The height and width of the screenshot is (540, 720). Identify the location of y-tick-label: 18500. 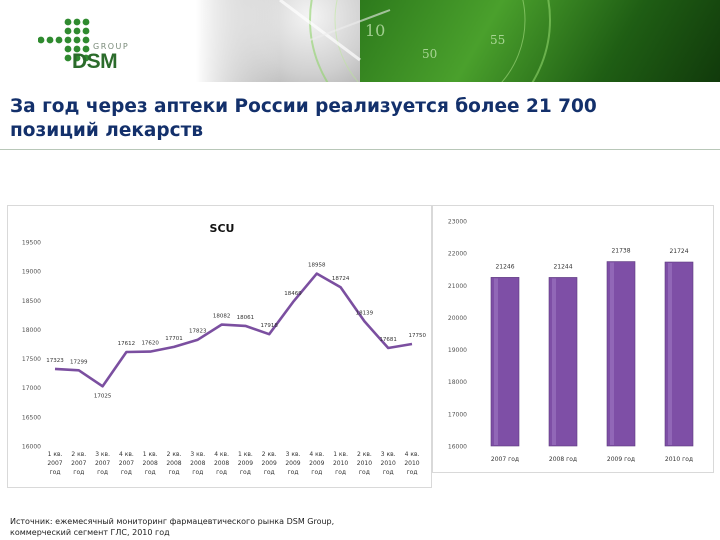
(31, 301).